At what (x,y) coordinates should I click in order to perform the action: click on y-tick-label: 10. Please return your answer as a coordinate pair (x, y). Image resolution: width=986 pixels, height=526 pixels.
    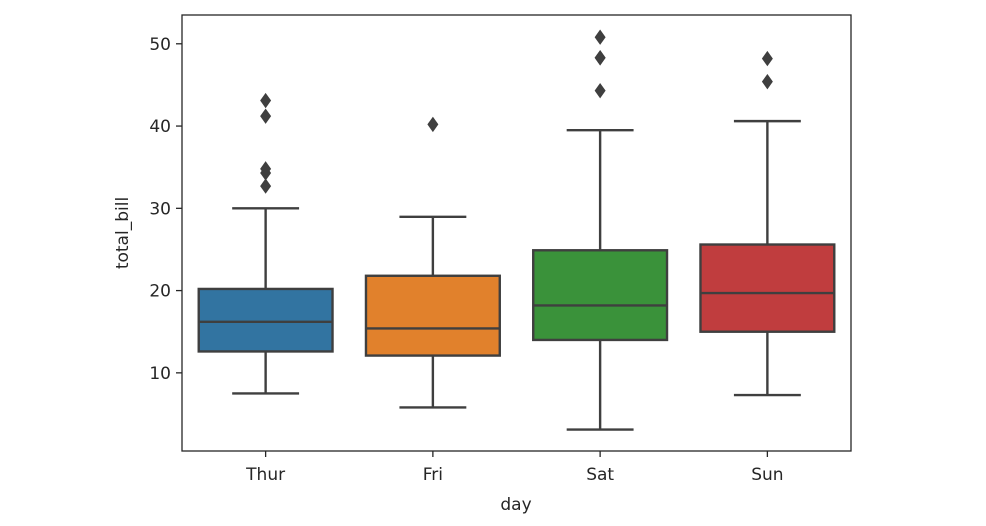
    Looking at the image, I should click on (160, 374).